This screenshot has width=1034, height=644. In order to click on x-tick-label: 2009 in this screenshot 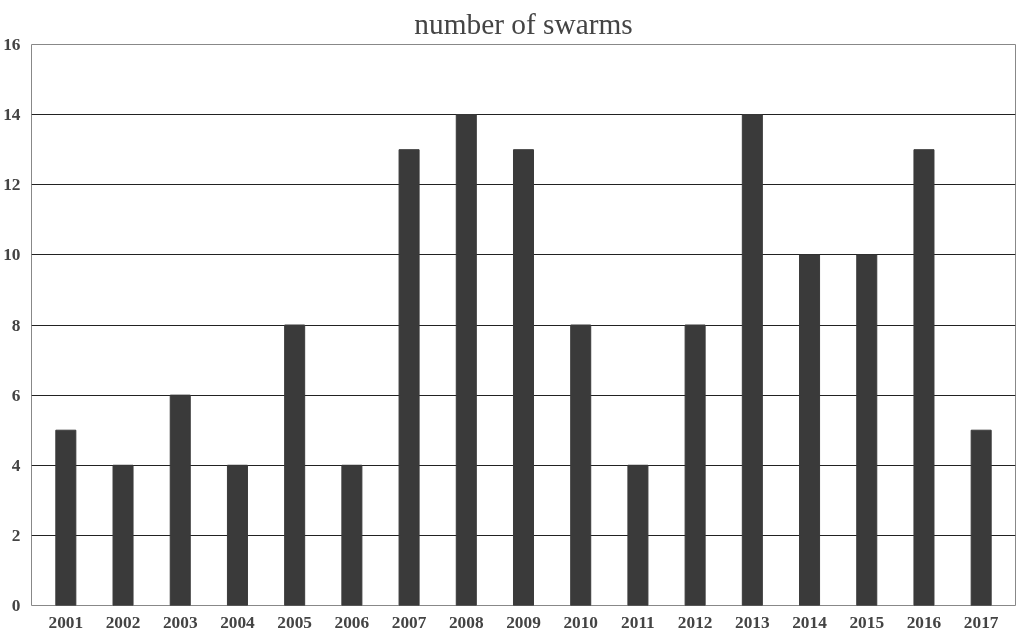, I will do `click(524, 622)`.